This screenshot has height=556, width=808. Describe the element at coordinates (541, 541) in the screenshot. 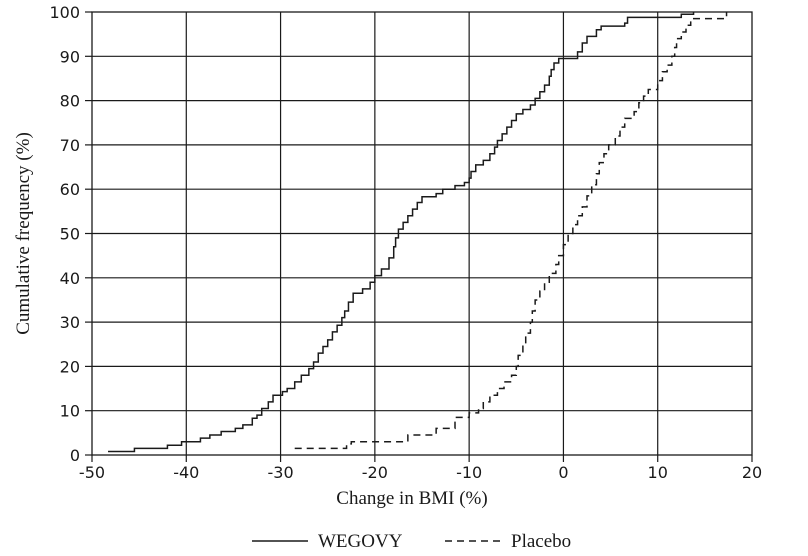

I see `legend-label-placebo: Placebo` at that location.